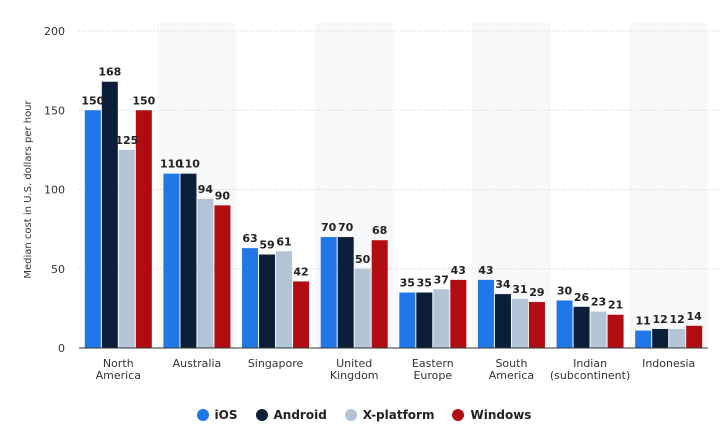  Describe the element at coordinates (61, 348) in the screenshot. I see `y-tick-label: 0` at that location.